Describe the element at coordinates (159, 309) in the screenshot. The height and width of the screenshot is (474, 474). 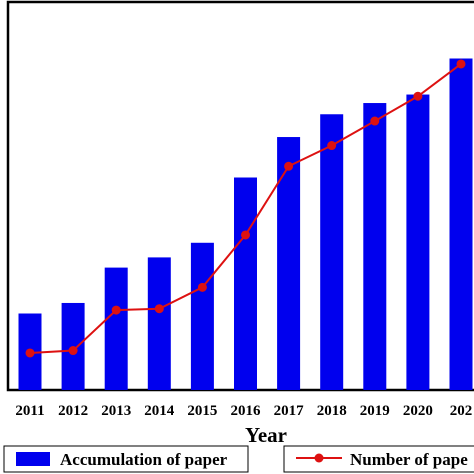
I see `line-point-2014` at that location.